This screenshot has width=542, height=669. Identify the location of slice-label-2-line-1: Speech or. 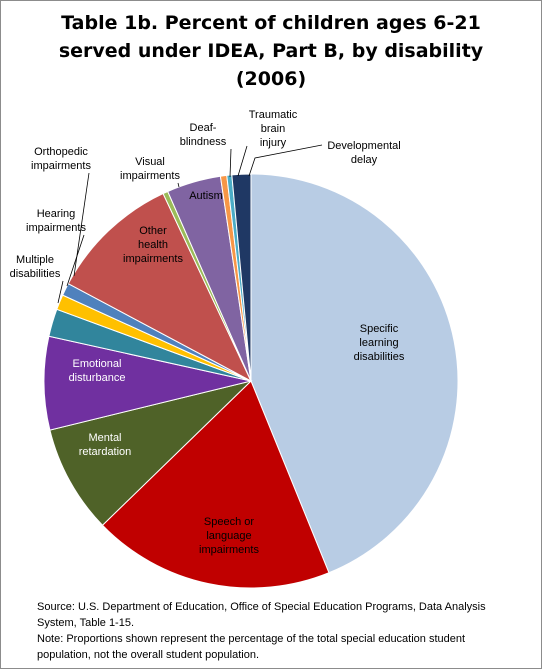
(229, 522).